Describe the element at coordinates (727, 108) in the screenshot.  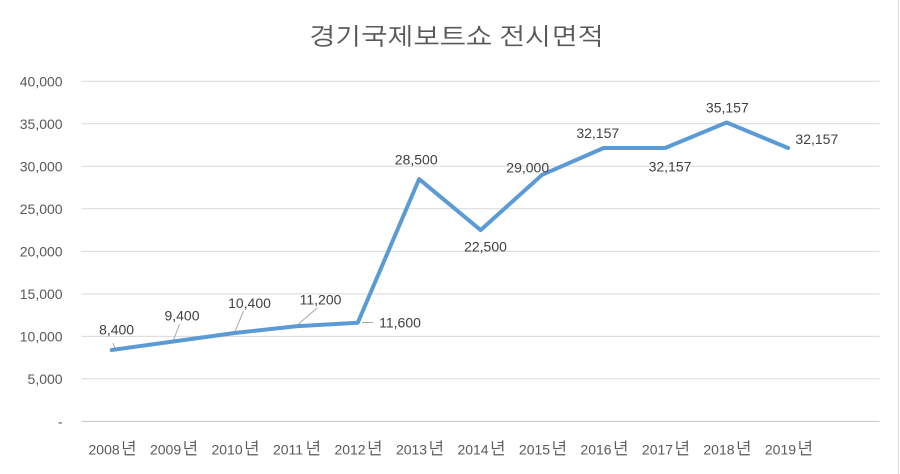
I see `svg-text: 35,157` at that location.